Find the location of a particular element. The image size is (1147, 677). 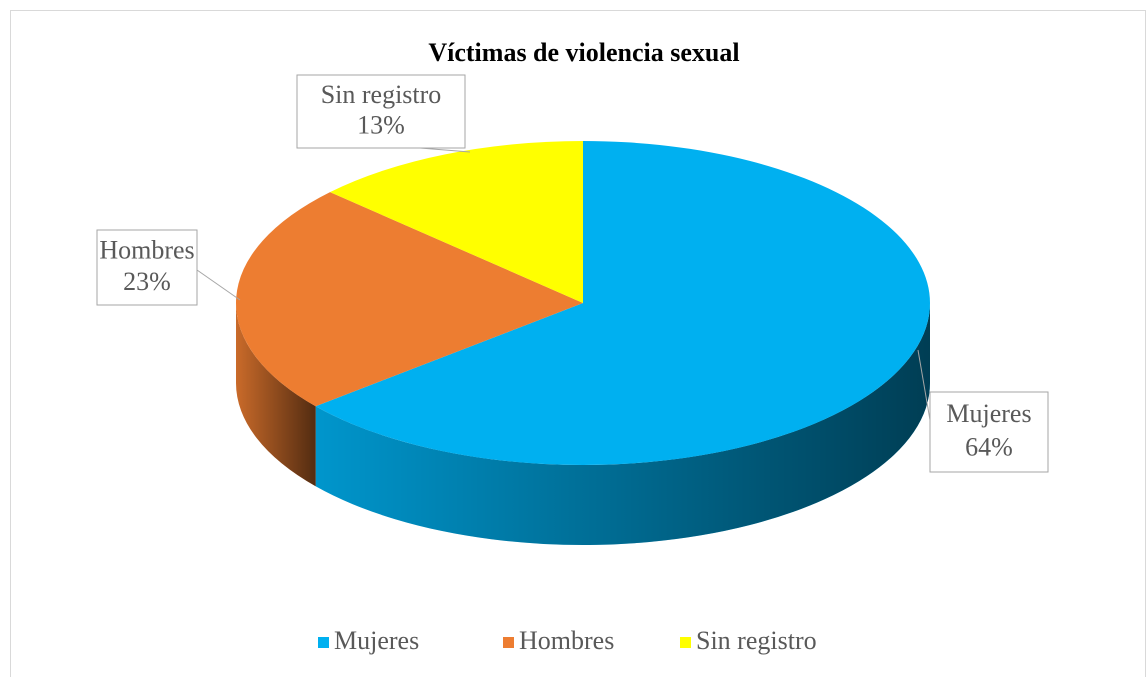

data-label-name: Sin registro is located at coordinates (381, 94).